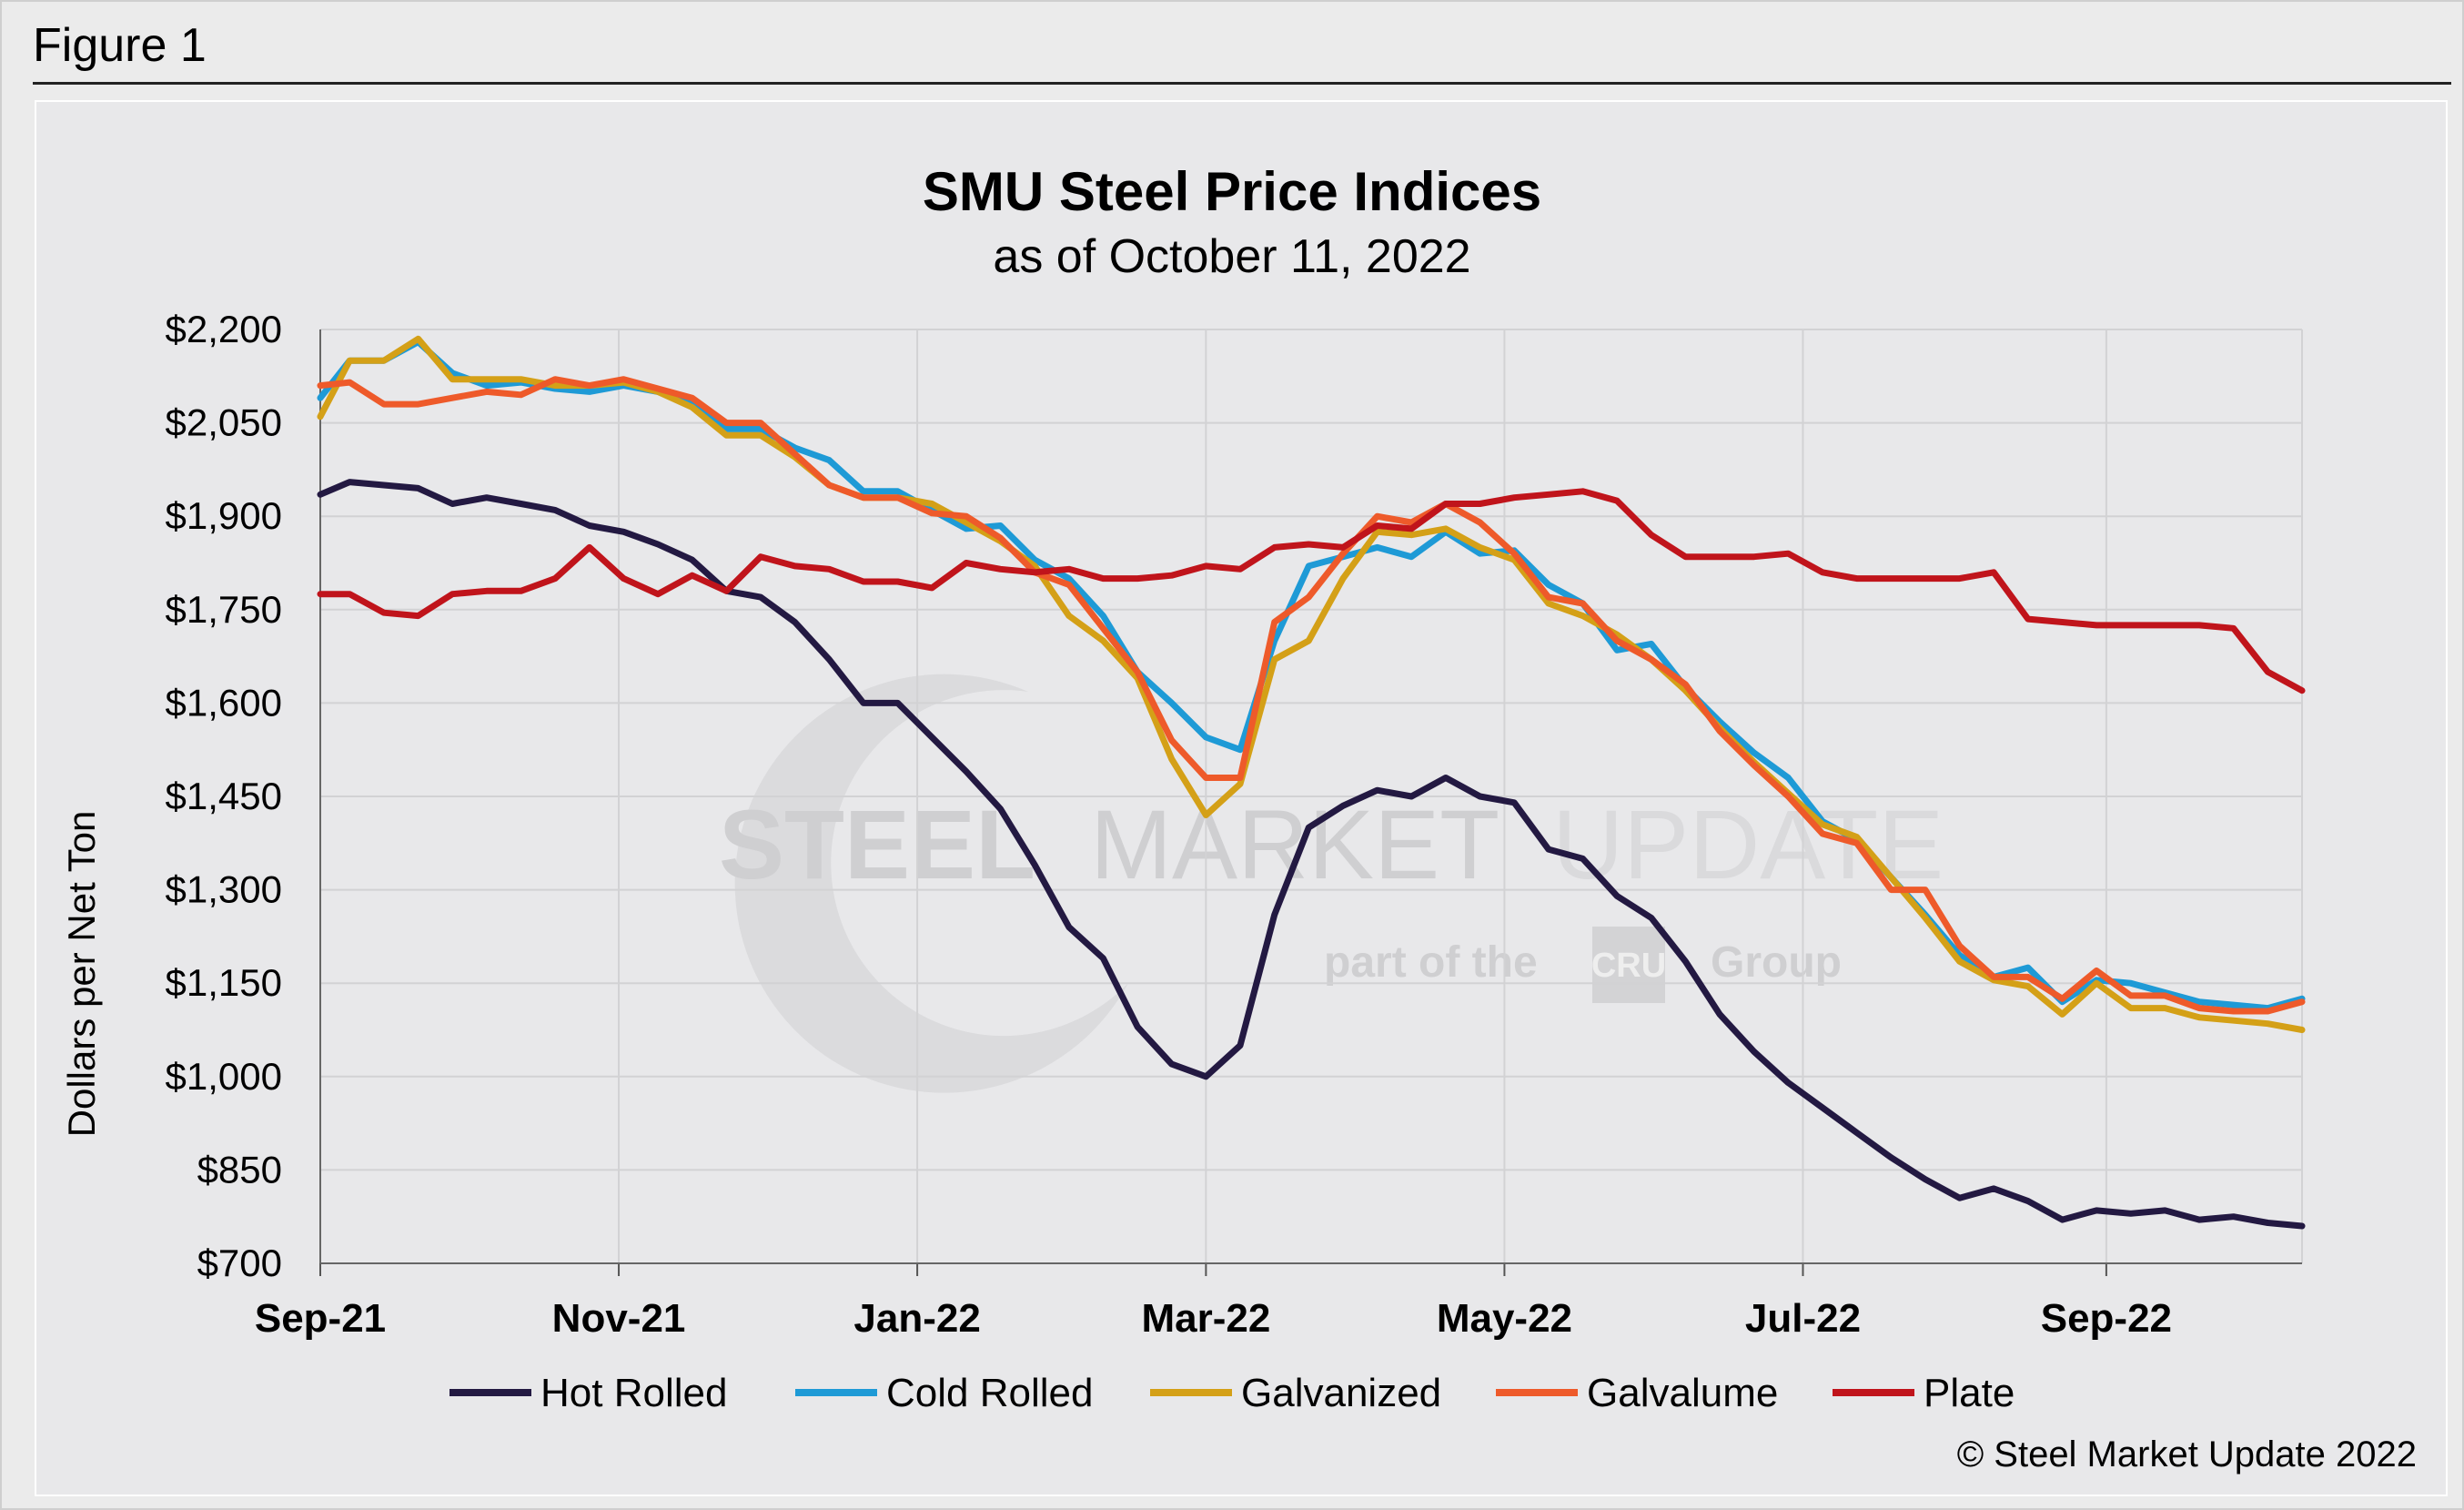 This screenshot has height=1510, width=2464. What do you see at coordinates (120, 45) in the screenshot?
I see `figure-label: Figure 1` at bounding box center [120, 45].